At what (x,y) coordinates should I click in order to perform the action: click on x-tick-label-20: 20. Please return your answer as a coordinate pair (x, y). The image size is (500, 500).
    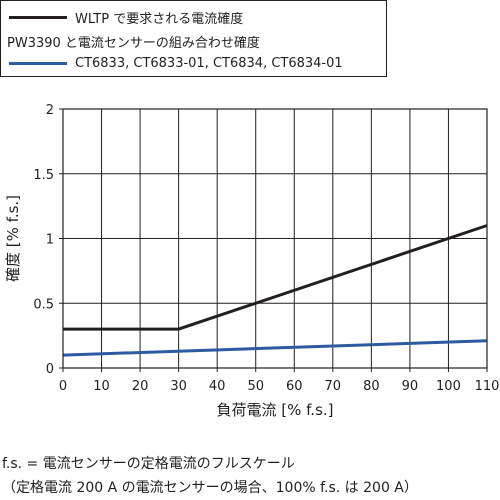
    Looking at the image, I should click on (140, 386).